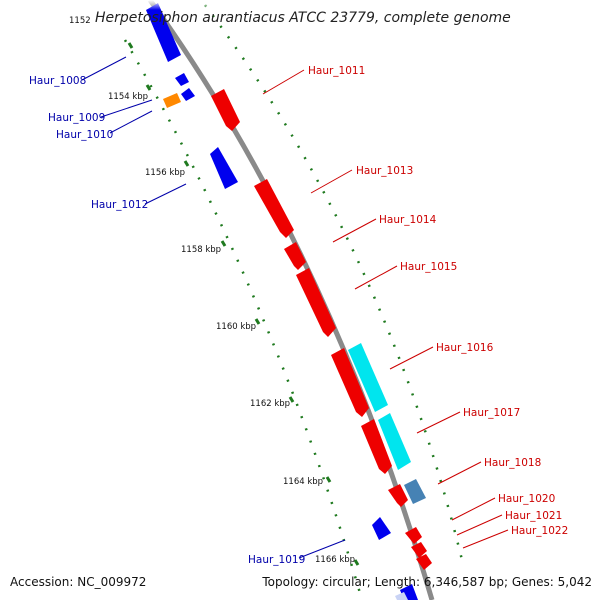 The height and width of the screenshot is (600, 600). What do you see at coordinates (419, 550) in the screenshot?
I see `gene-haur-1021-shape` at bounding box center [419, 550].